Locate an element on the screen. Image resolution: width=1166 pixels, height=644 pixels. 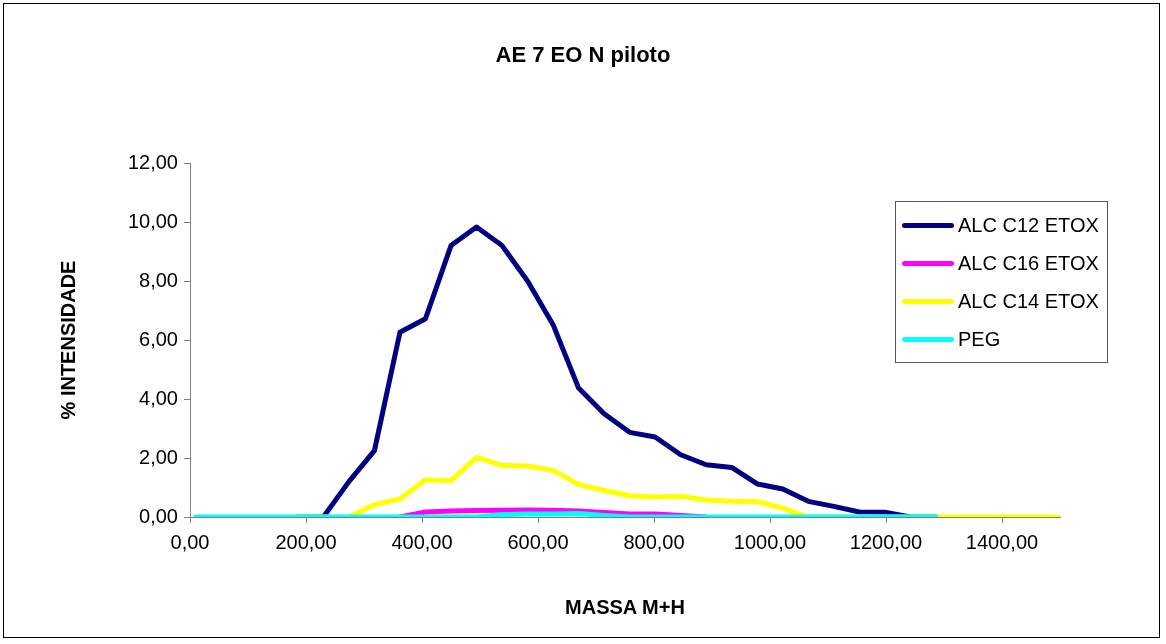
y-tick-label: 6,00 is located at coordinates (158, 338).